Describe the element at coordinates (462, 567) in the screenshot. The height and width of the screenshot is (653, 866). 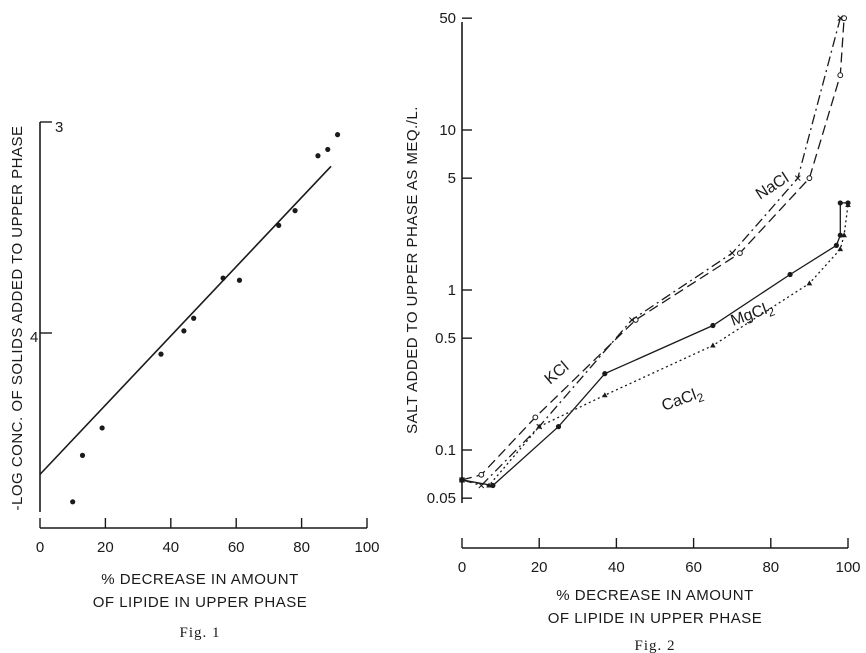
I see `fig2-x-tick-label-0: 0` at that location.